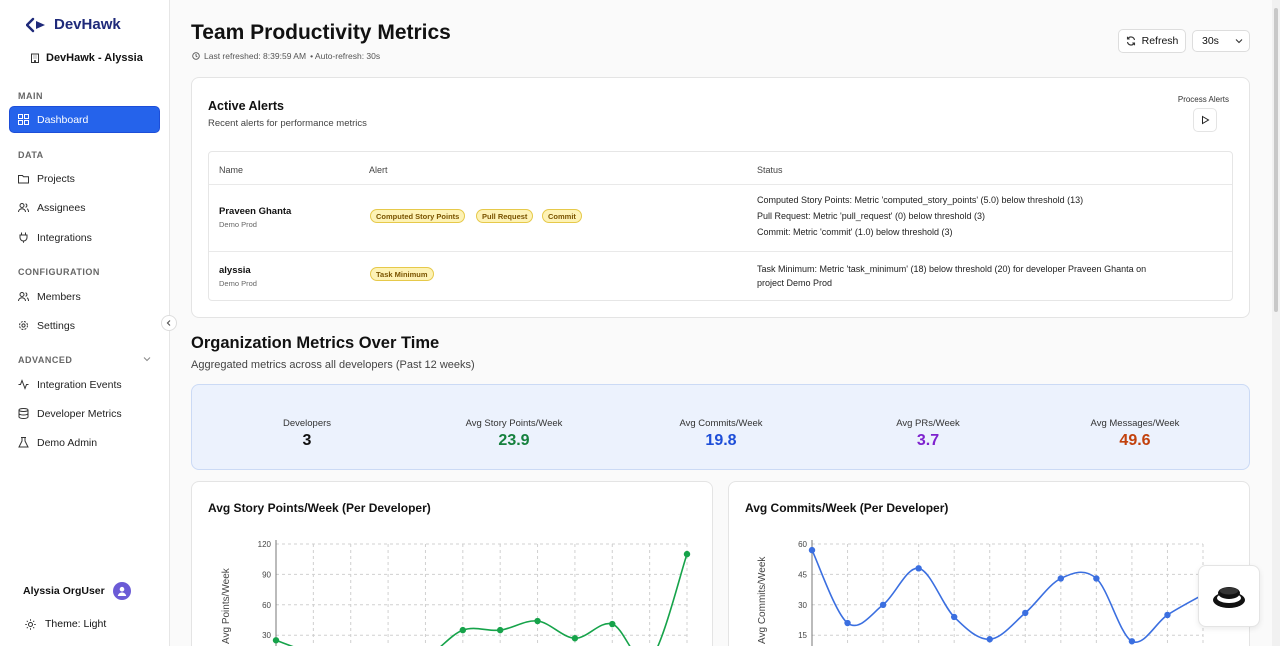 This screenshot has width=1280, height=646. I want to click on page-title: Team Productivity Metrics, so click(321, 32).